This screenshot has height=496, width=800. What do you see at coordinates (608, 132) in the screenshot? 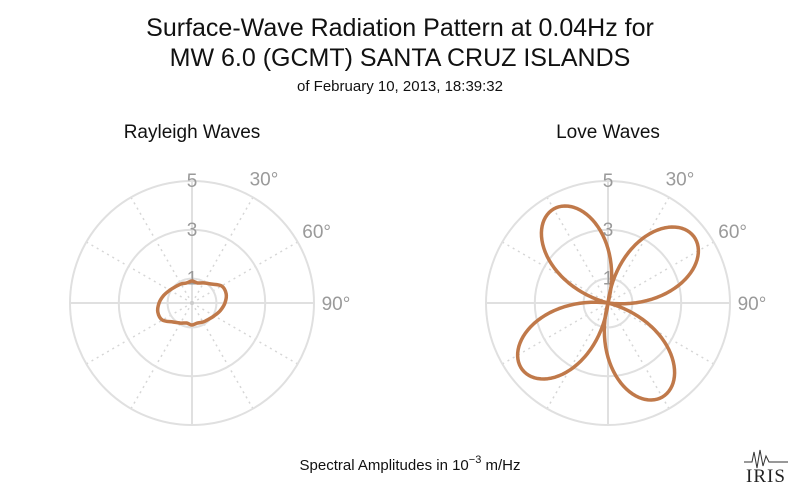
I see `panel-title-love: Love Waves` at bounding box center [608, 132].